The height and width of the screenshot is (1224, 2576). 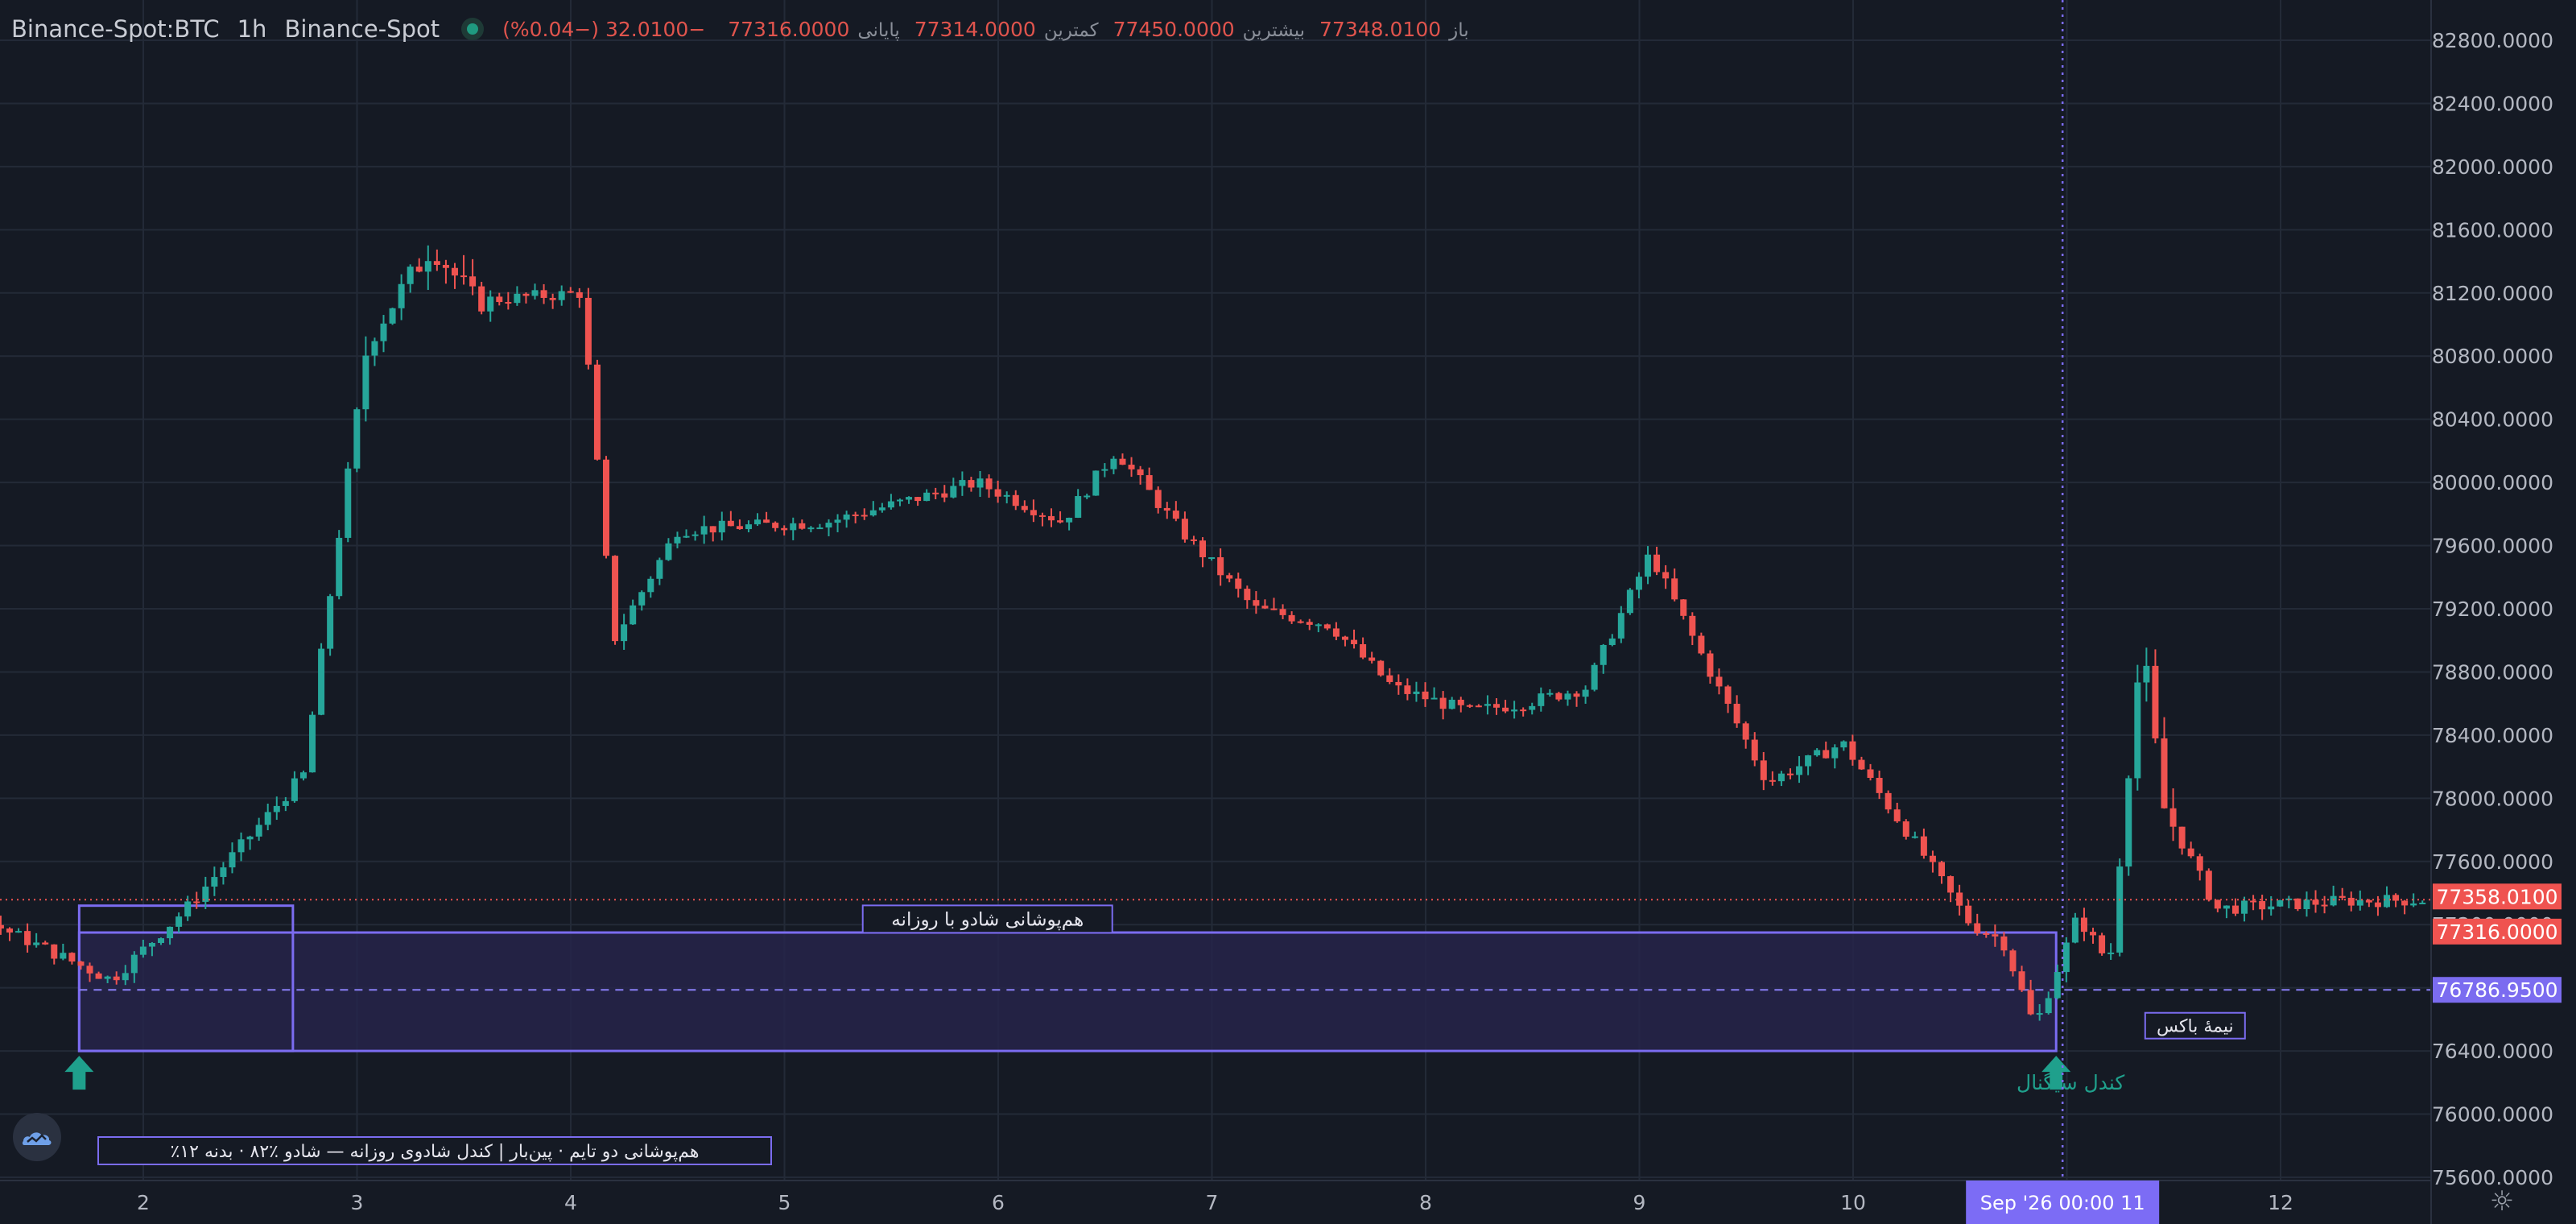 What do you see at coordinates (252, 29) in the screenshot?
I see `interval-label: 1h` at bounding box center [252, 29].